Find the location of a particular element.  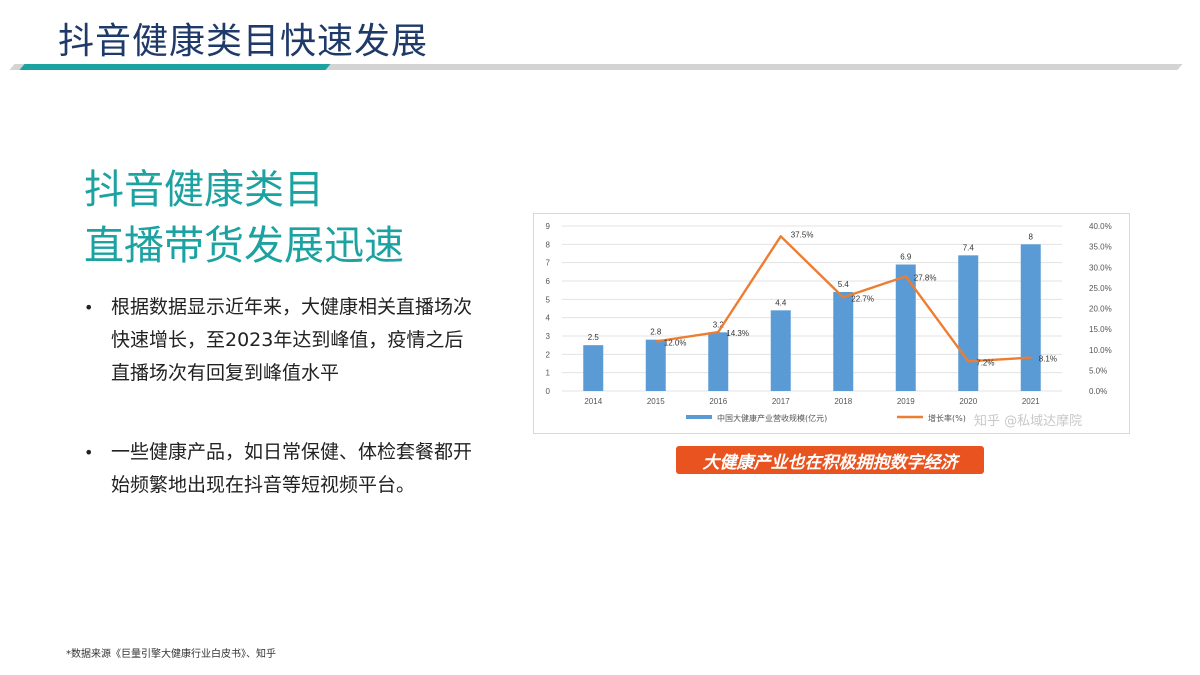

bar-value-label: 4.4 is located at coordinates (781, 302).